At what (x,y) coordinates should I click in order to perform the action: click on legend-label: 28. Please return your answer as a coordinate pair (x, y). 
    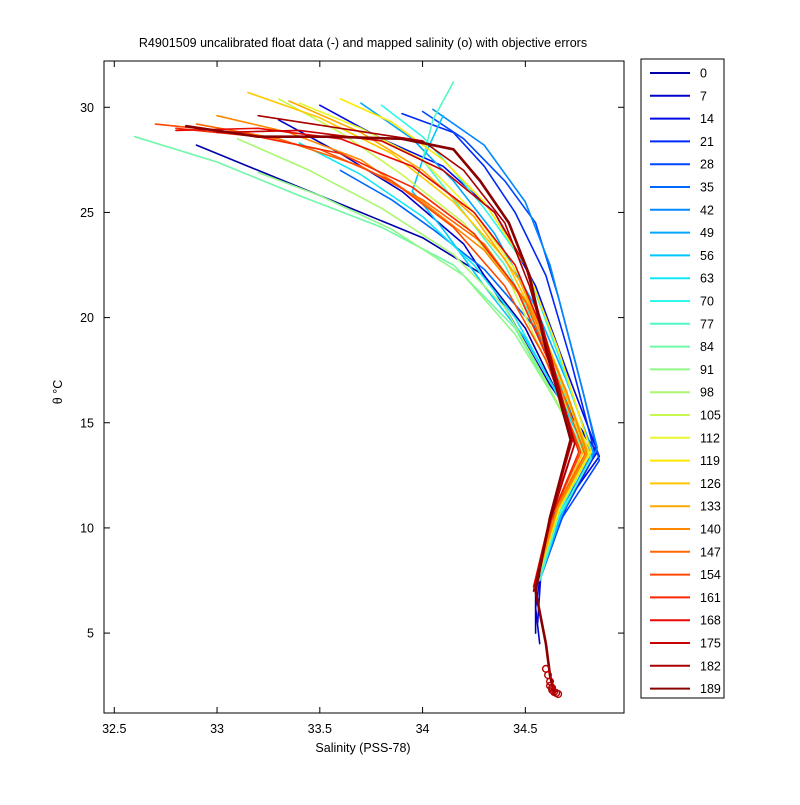
    Looking at the image, I should click on (707, 165).